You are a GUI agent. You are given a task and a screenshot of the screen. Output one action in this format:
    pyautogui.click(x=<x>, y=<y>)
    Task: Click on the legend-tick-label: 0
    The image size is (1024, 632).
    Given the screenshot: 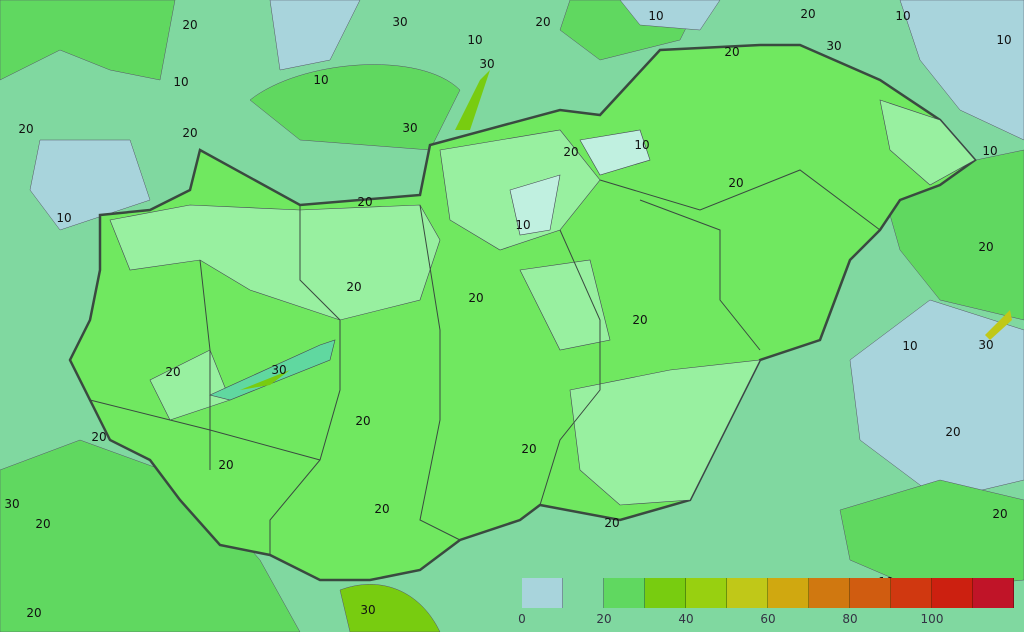 What is the action you would take?
    pyautogui.click(x=522, y=619)
    